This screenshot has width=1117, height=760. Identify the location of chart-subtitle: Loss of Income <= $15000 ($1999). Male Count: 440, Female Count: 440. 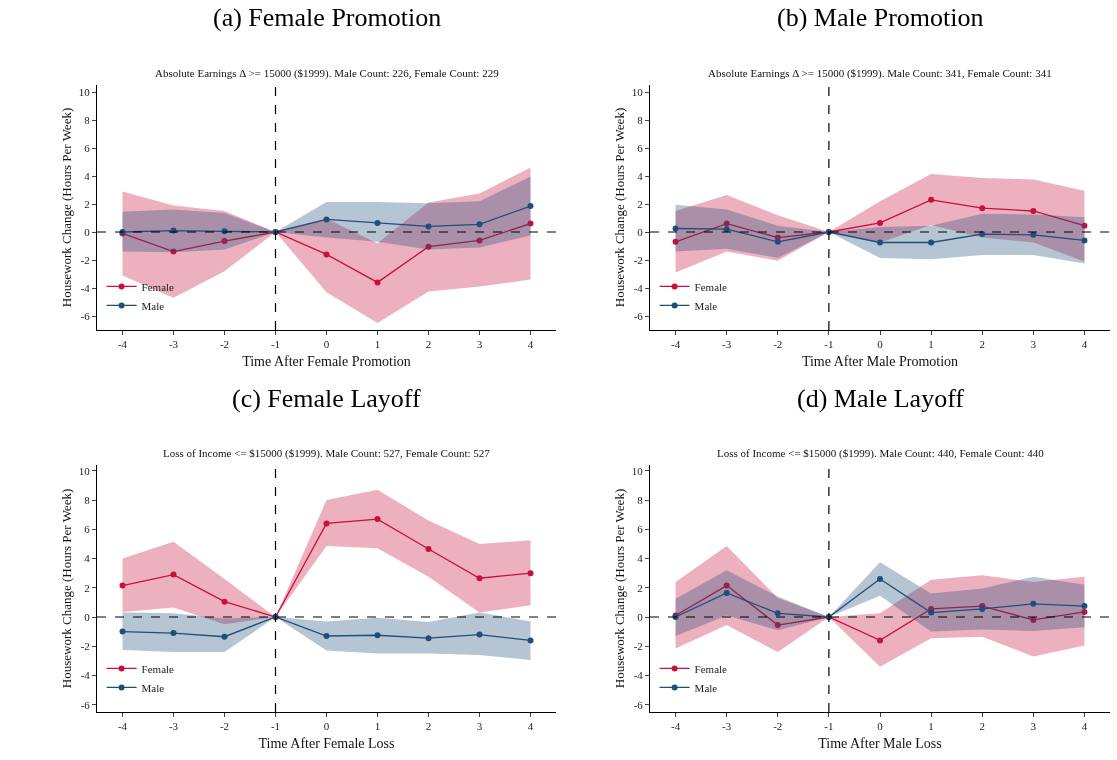
(881, 453).